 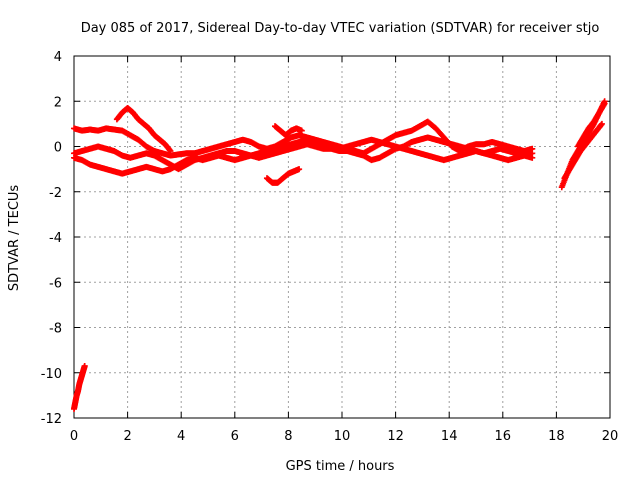 I want to click on x-tick-label: 14, so click(x=449, y=436).